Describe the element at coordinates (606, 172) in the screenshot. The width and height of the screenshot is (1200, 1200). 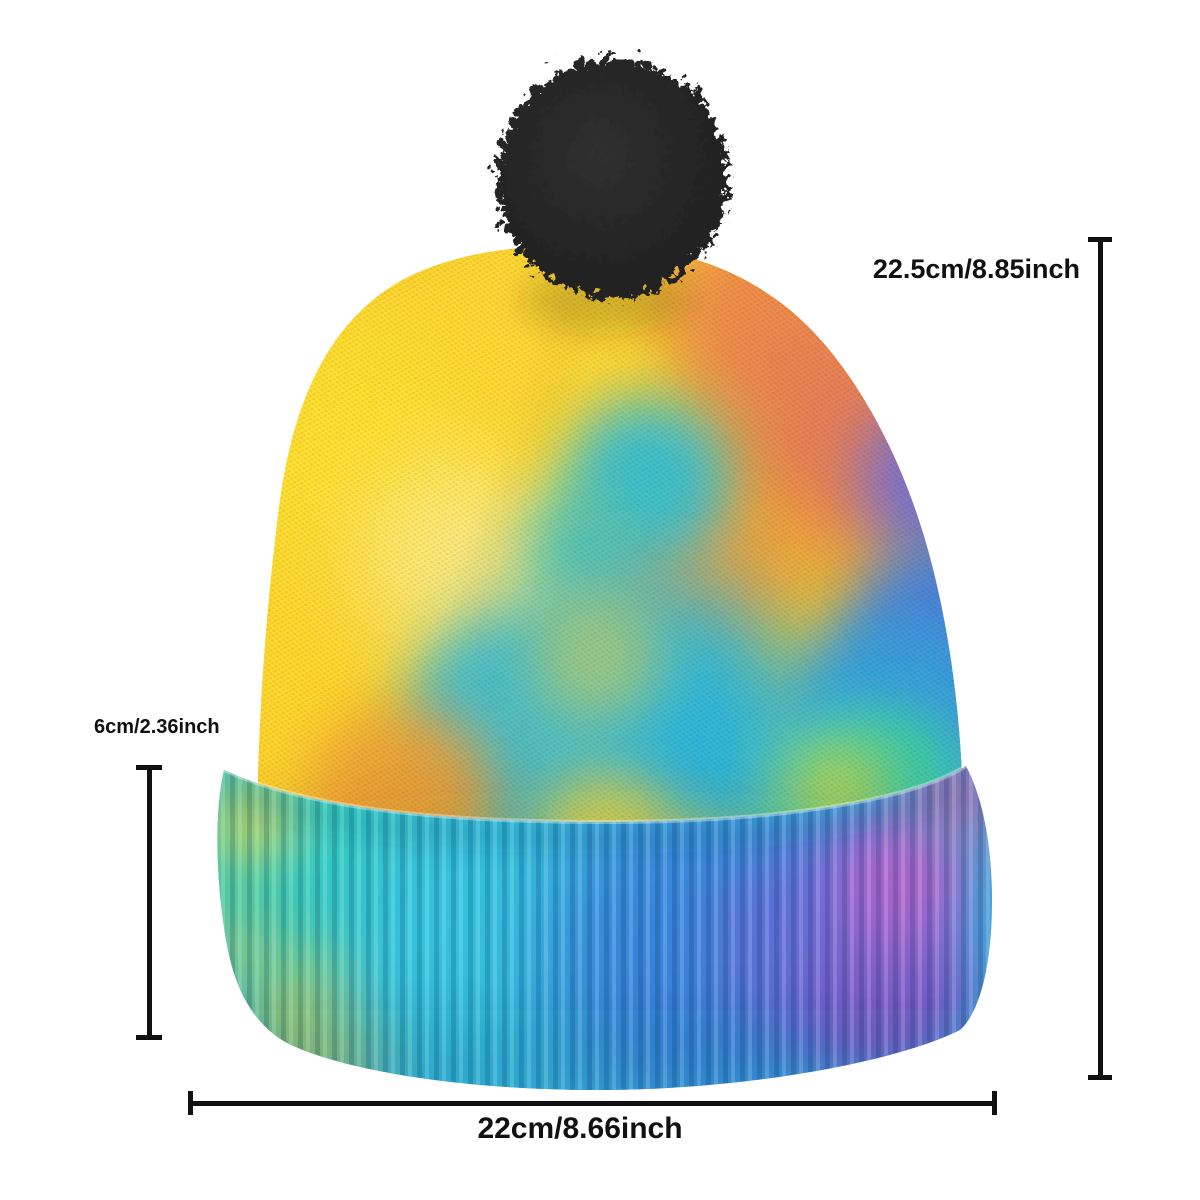
I see `pom-pom` at that location.